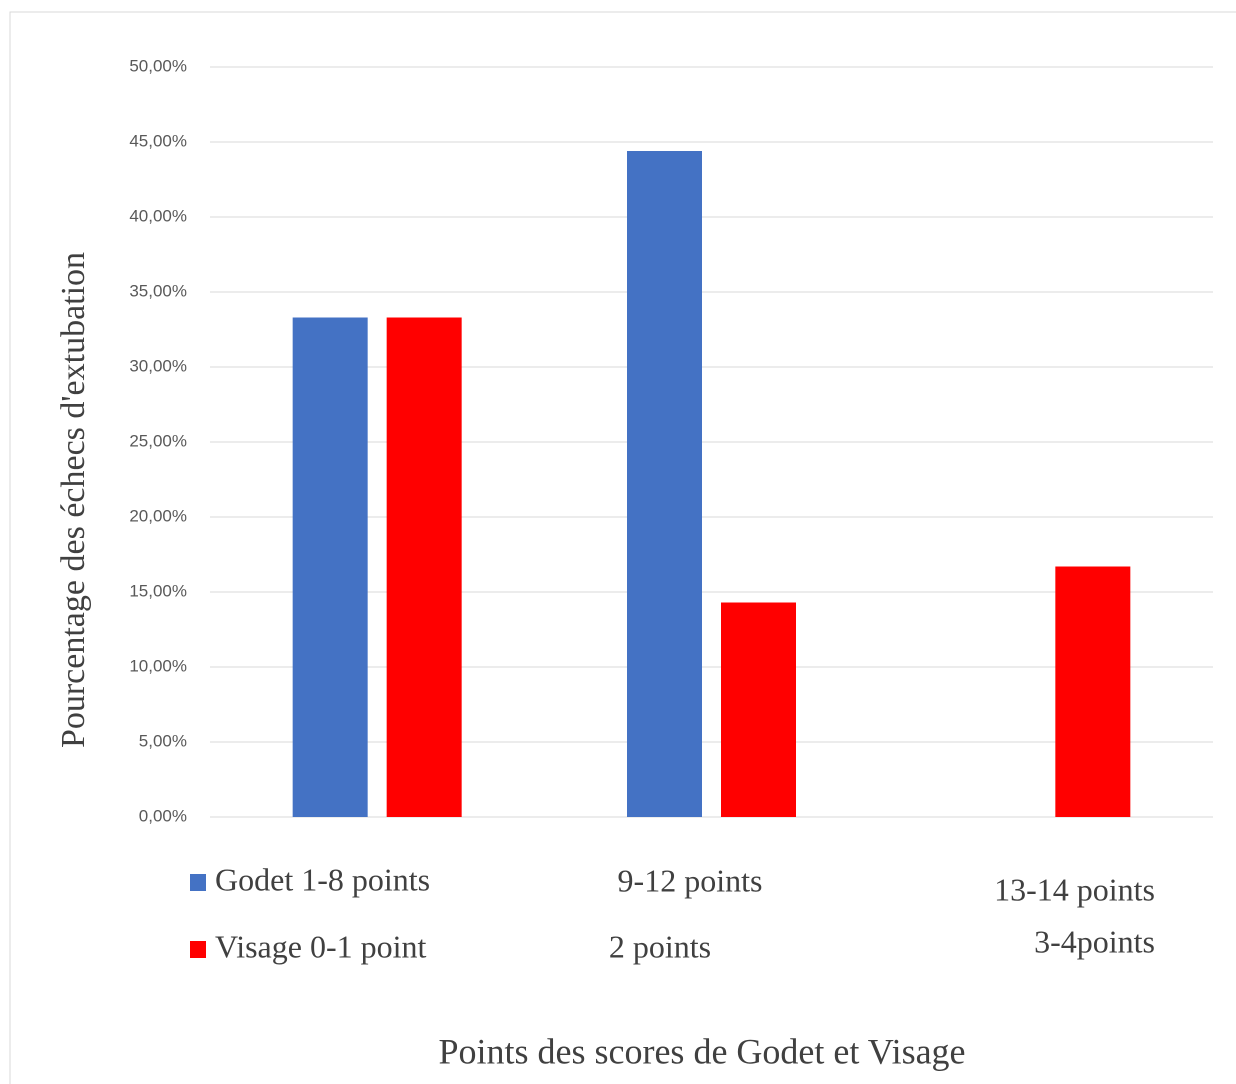  Describe the element at coordinates (158, 290) in the screenshot. I see `y-tick-label: 35,00%` at that location.